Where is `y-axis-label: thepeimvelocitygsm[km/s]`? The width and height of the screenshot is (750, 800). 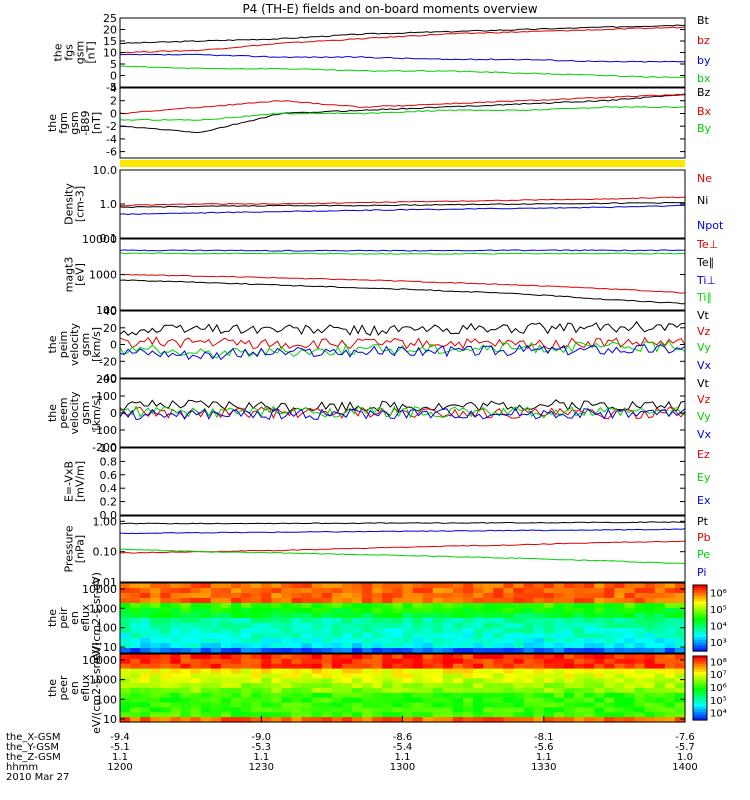 y-axis-label: thepeimvelocitygsm[km/s] is located at coordinates (74, 344).